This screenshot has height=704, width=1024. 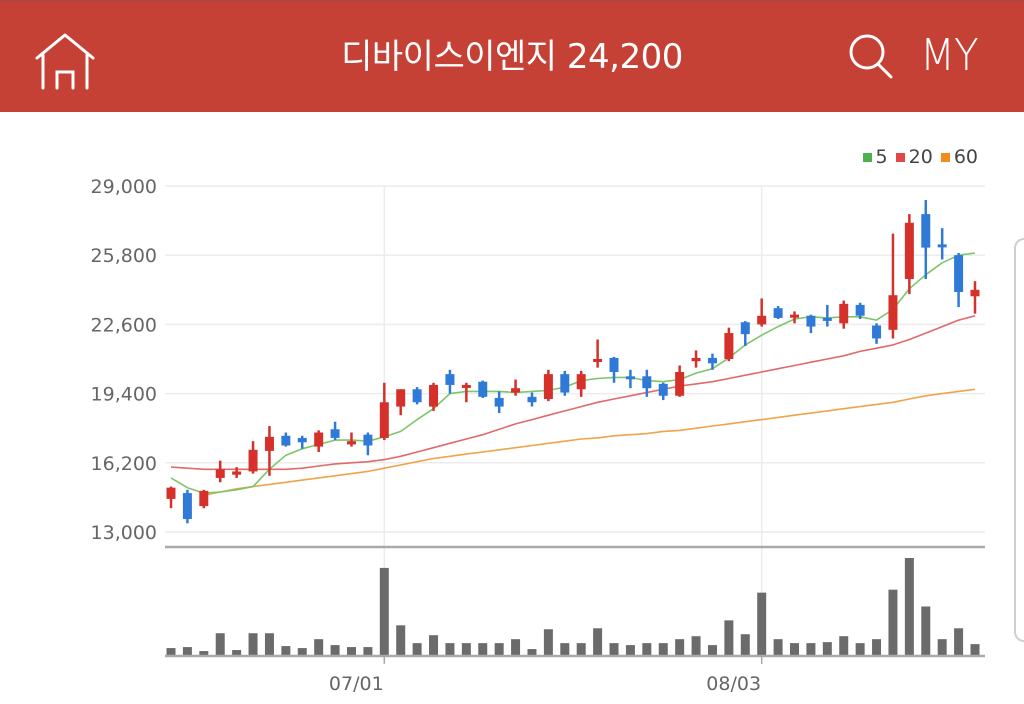 I want to click on svg-text: 16,200, so click(x=124, y=464).